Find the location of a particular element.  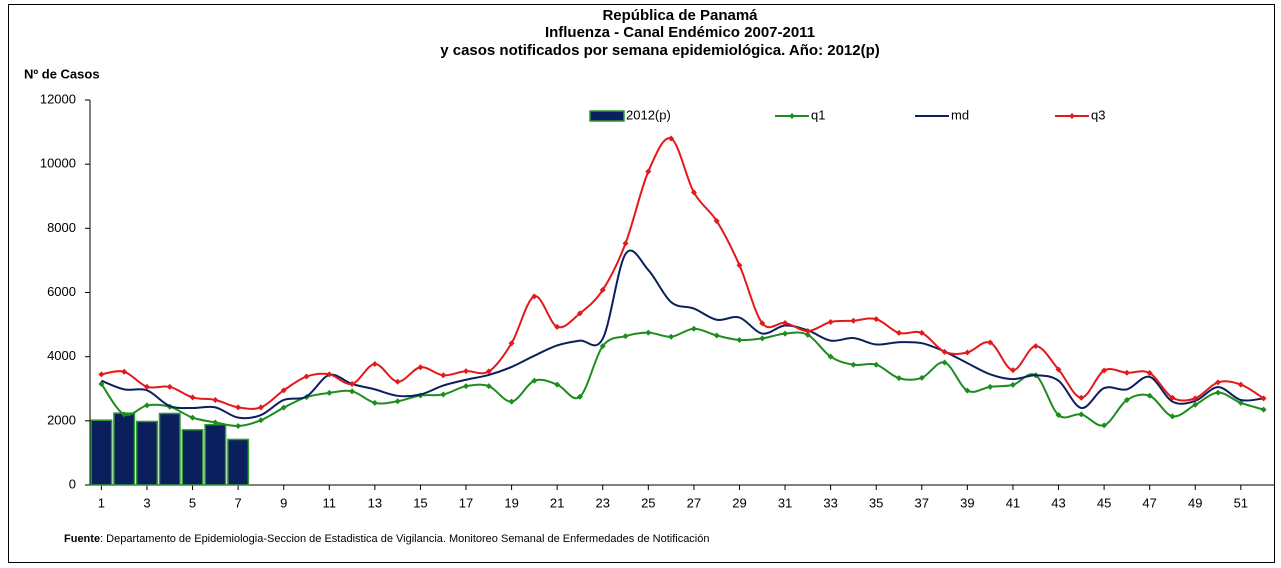

x-tick-label: 25 is located at coordinates (648, 502).